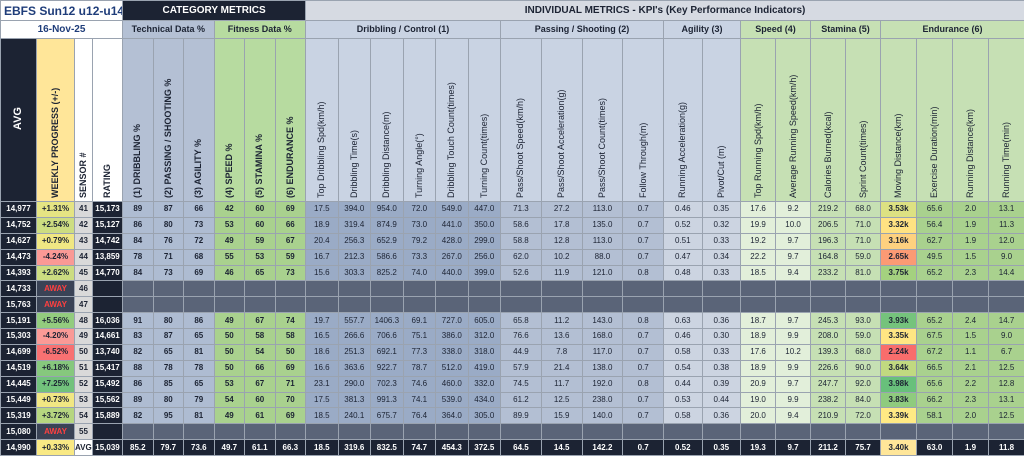  I want to click on cell: 62.7, so click(935, 241).